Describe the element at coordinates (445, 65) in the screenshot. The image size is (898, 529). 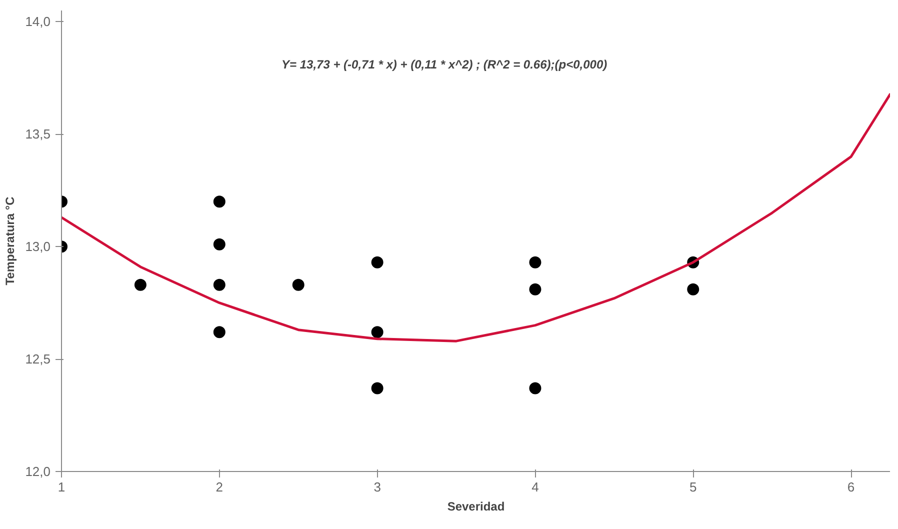
I see `annotation: Y= 13,73 + (-0,71 * x) + (0,11 * x^2) ; (R^2 = 0.66);(p<0,000)` at that location.